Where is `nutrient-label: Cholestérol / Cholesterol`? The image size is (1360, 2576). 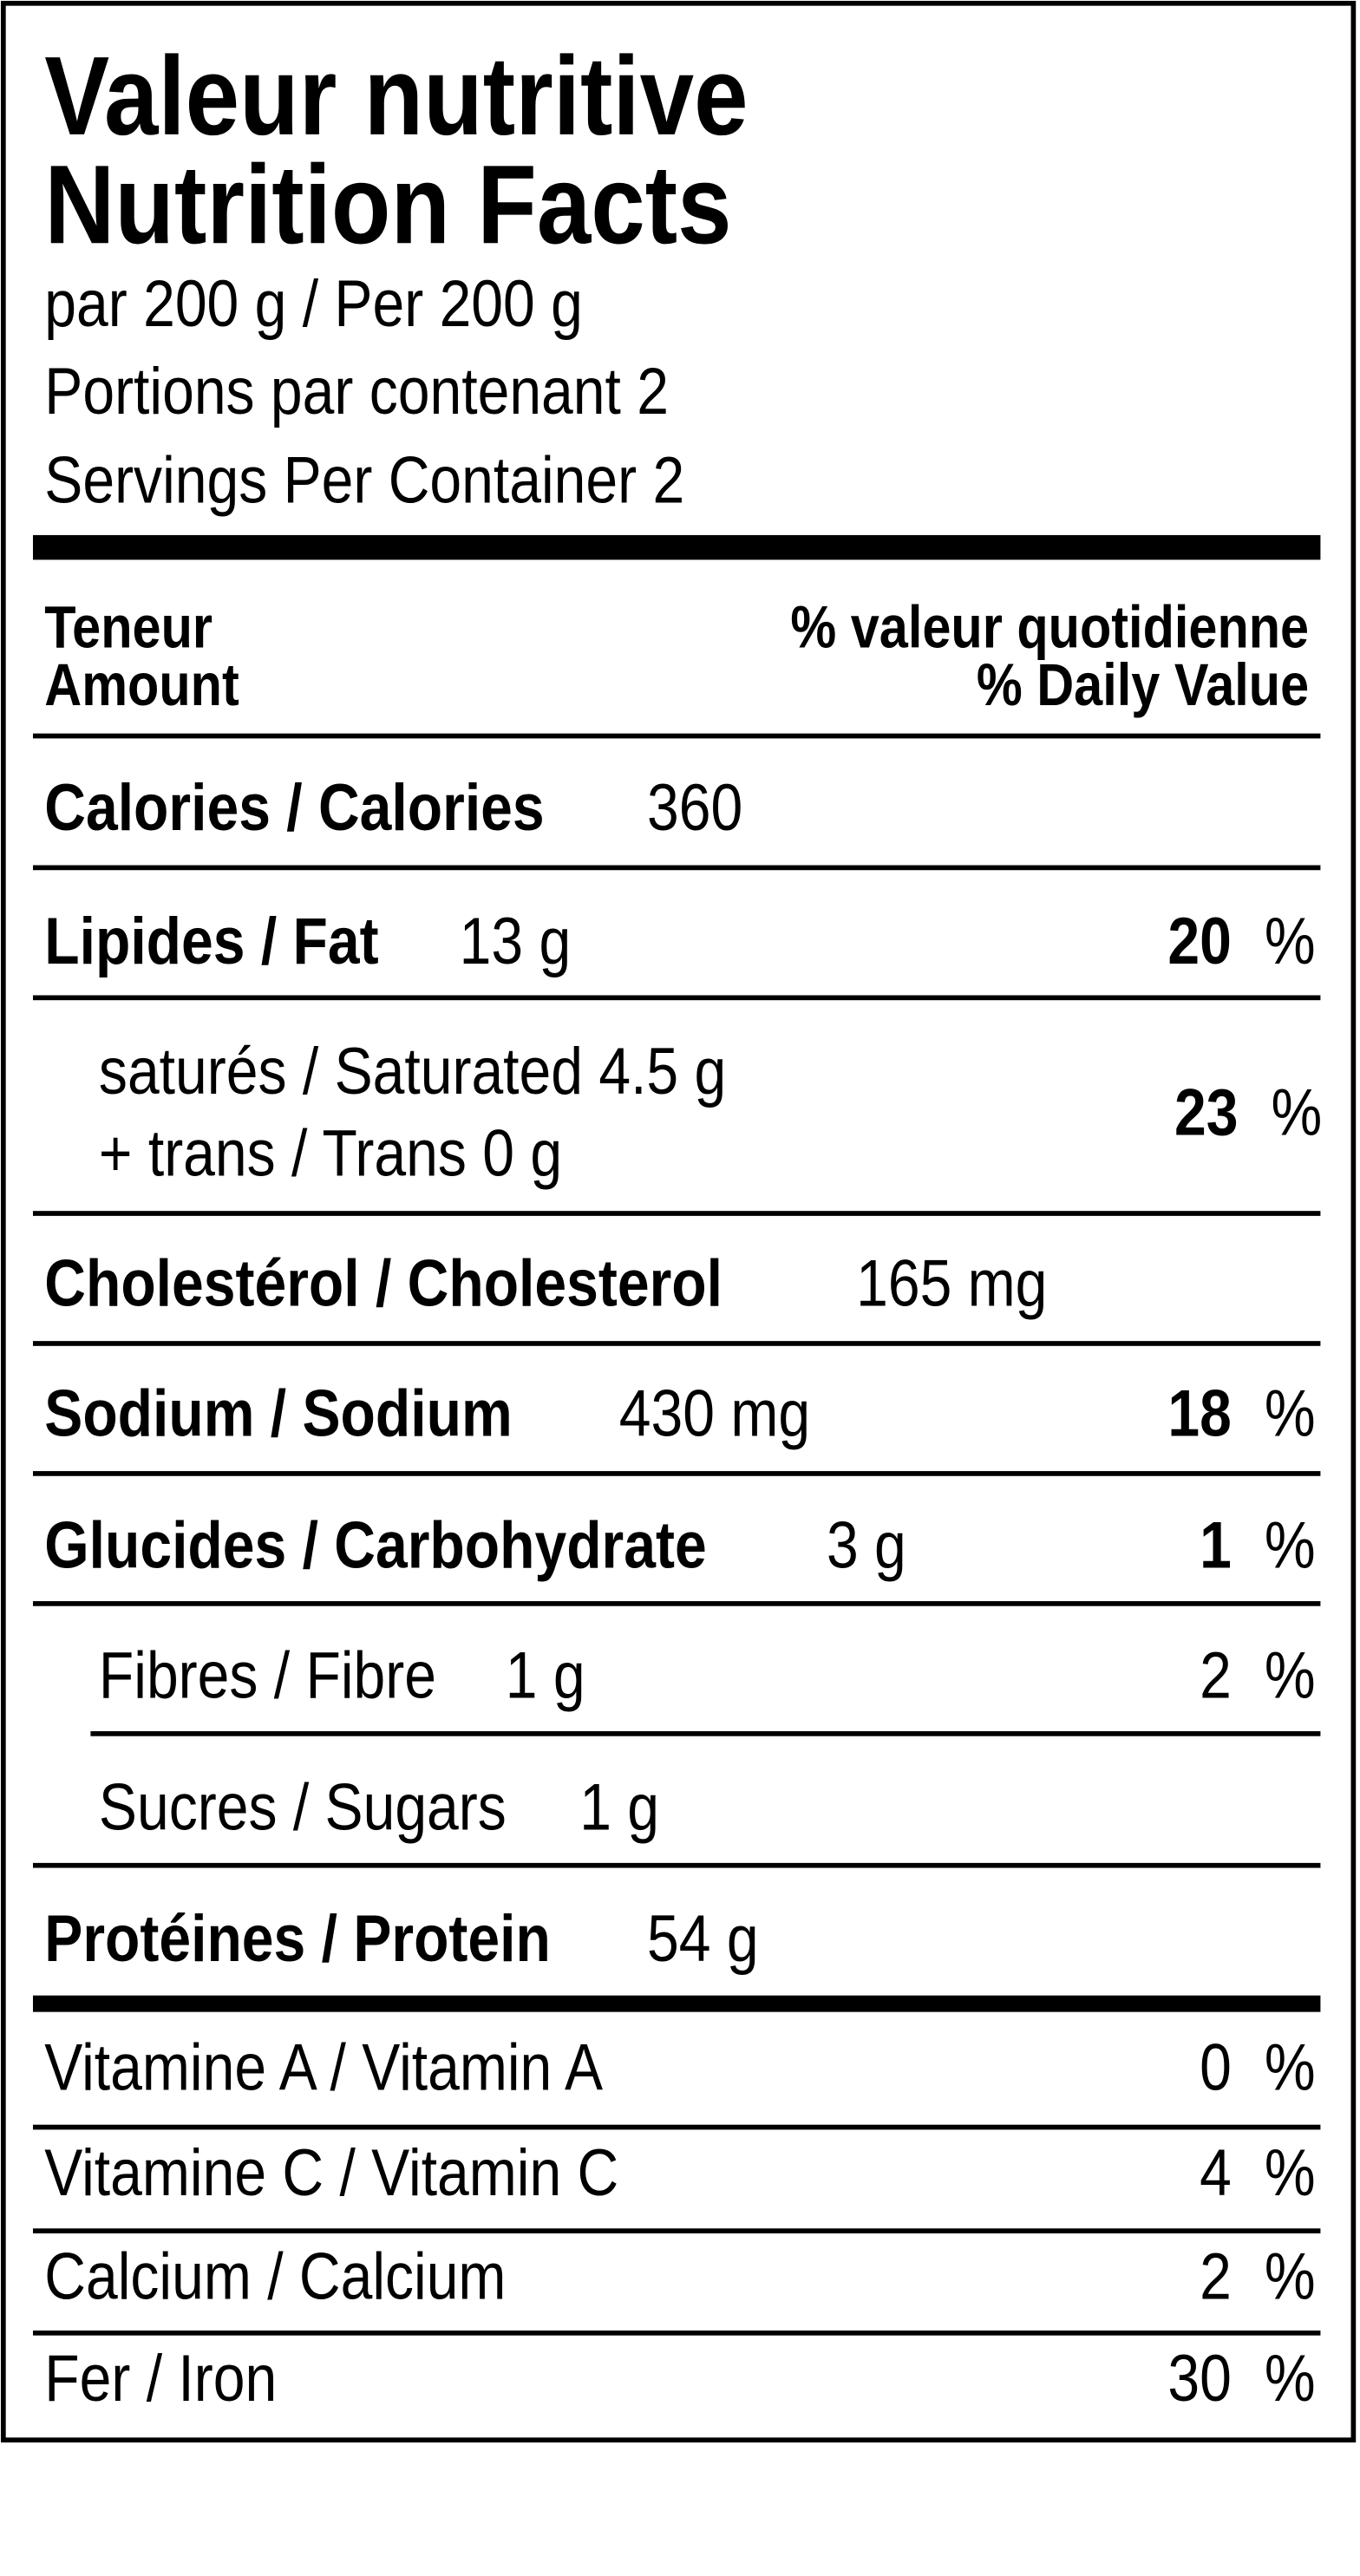
nutrient-label: Cholestérol / Cholesterol is located at coordinates (383, 1283).